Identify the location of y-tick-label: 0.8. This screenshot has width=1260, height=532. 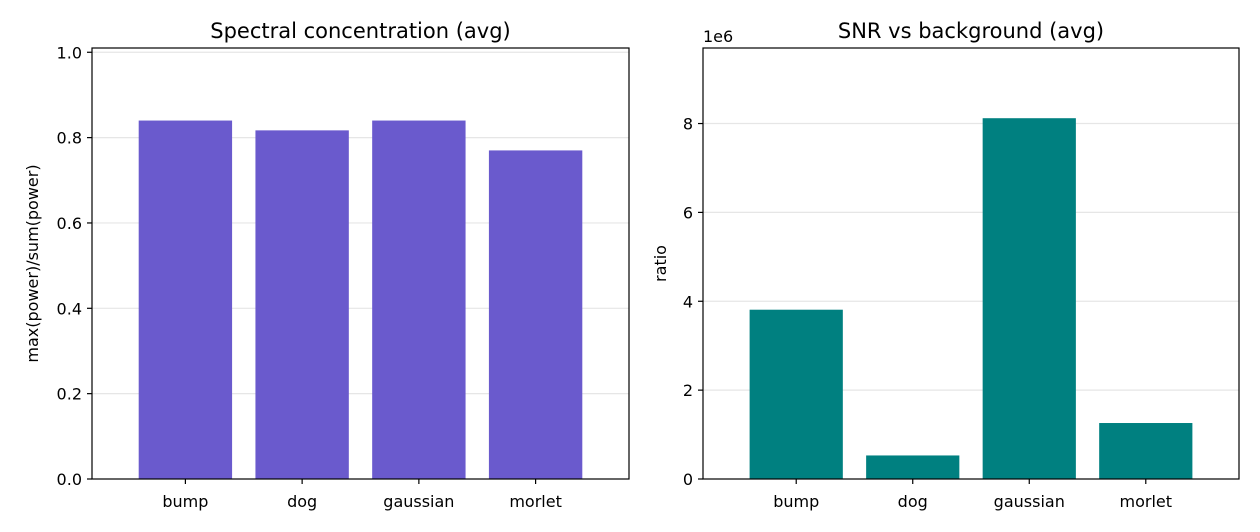
(69, 138).